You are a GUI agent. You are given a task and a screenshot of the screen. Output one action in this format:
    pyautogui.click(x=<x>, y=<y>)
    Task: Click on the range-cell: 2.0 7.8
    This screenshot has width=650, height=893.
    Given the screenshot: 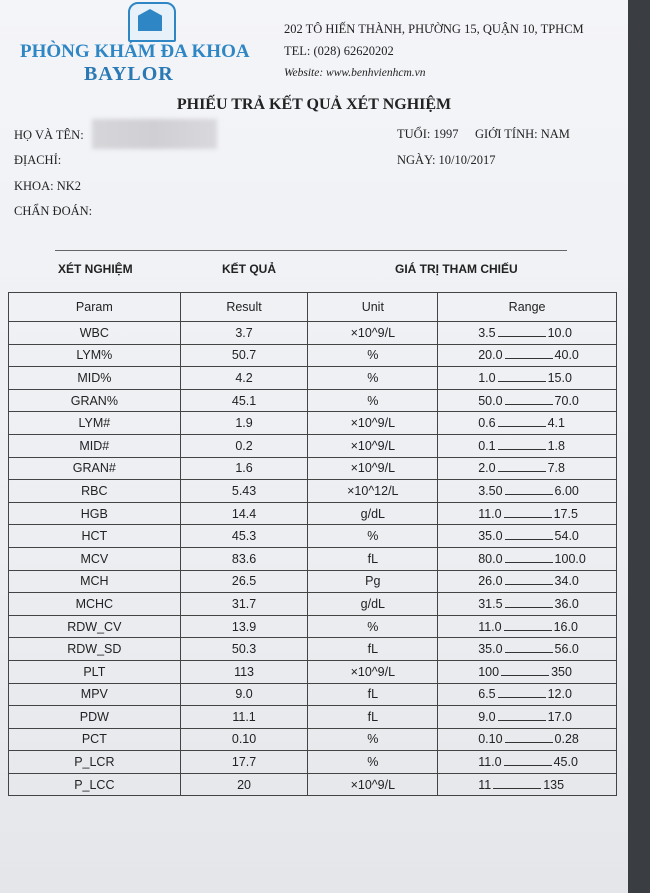 What is the action you would take?
    pyautogui.click(x=527, y=468)
    